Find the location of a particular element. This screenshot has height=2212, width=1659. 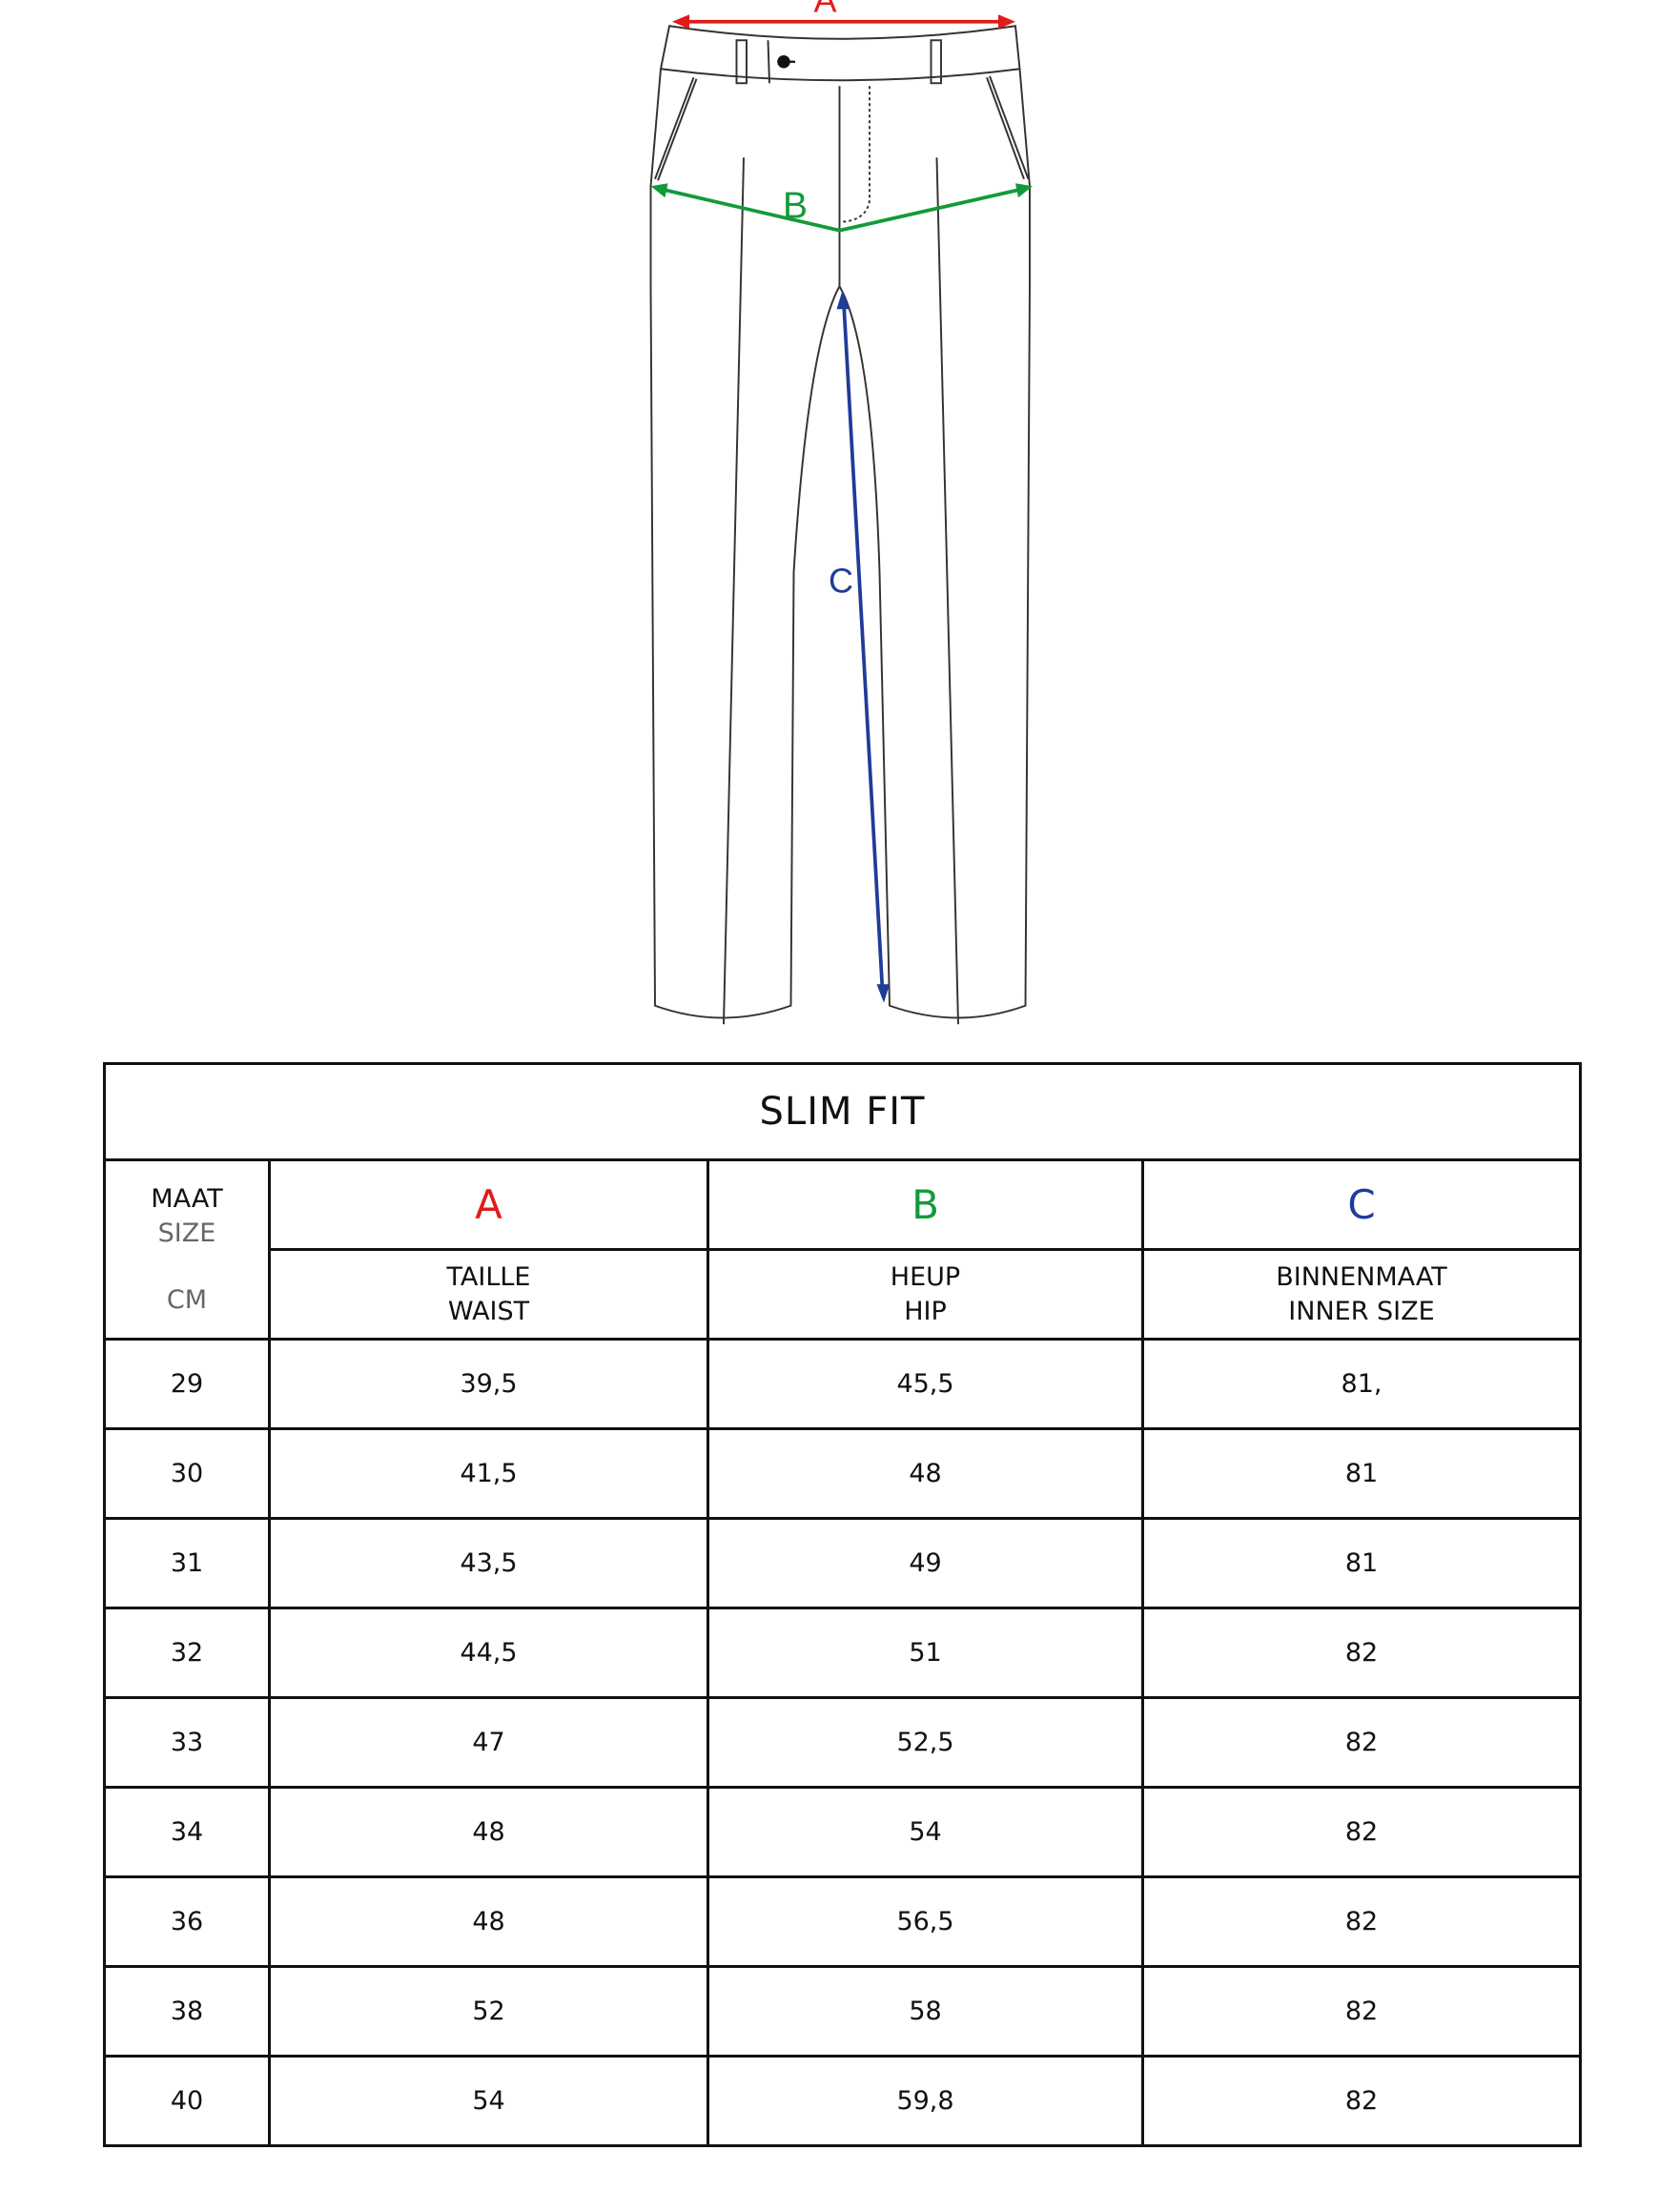

hip-cell: 45,5 is located at coordinates (925, 1384).